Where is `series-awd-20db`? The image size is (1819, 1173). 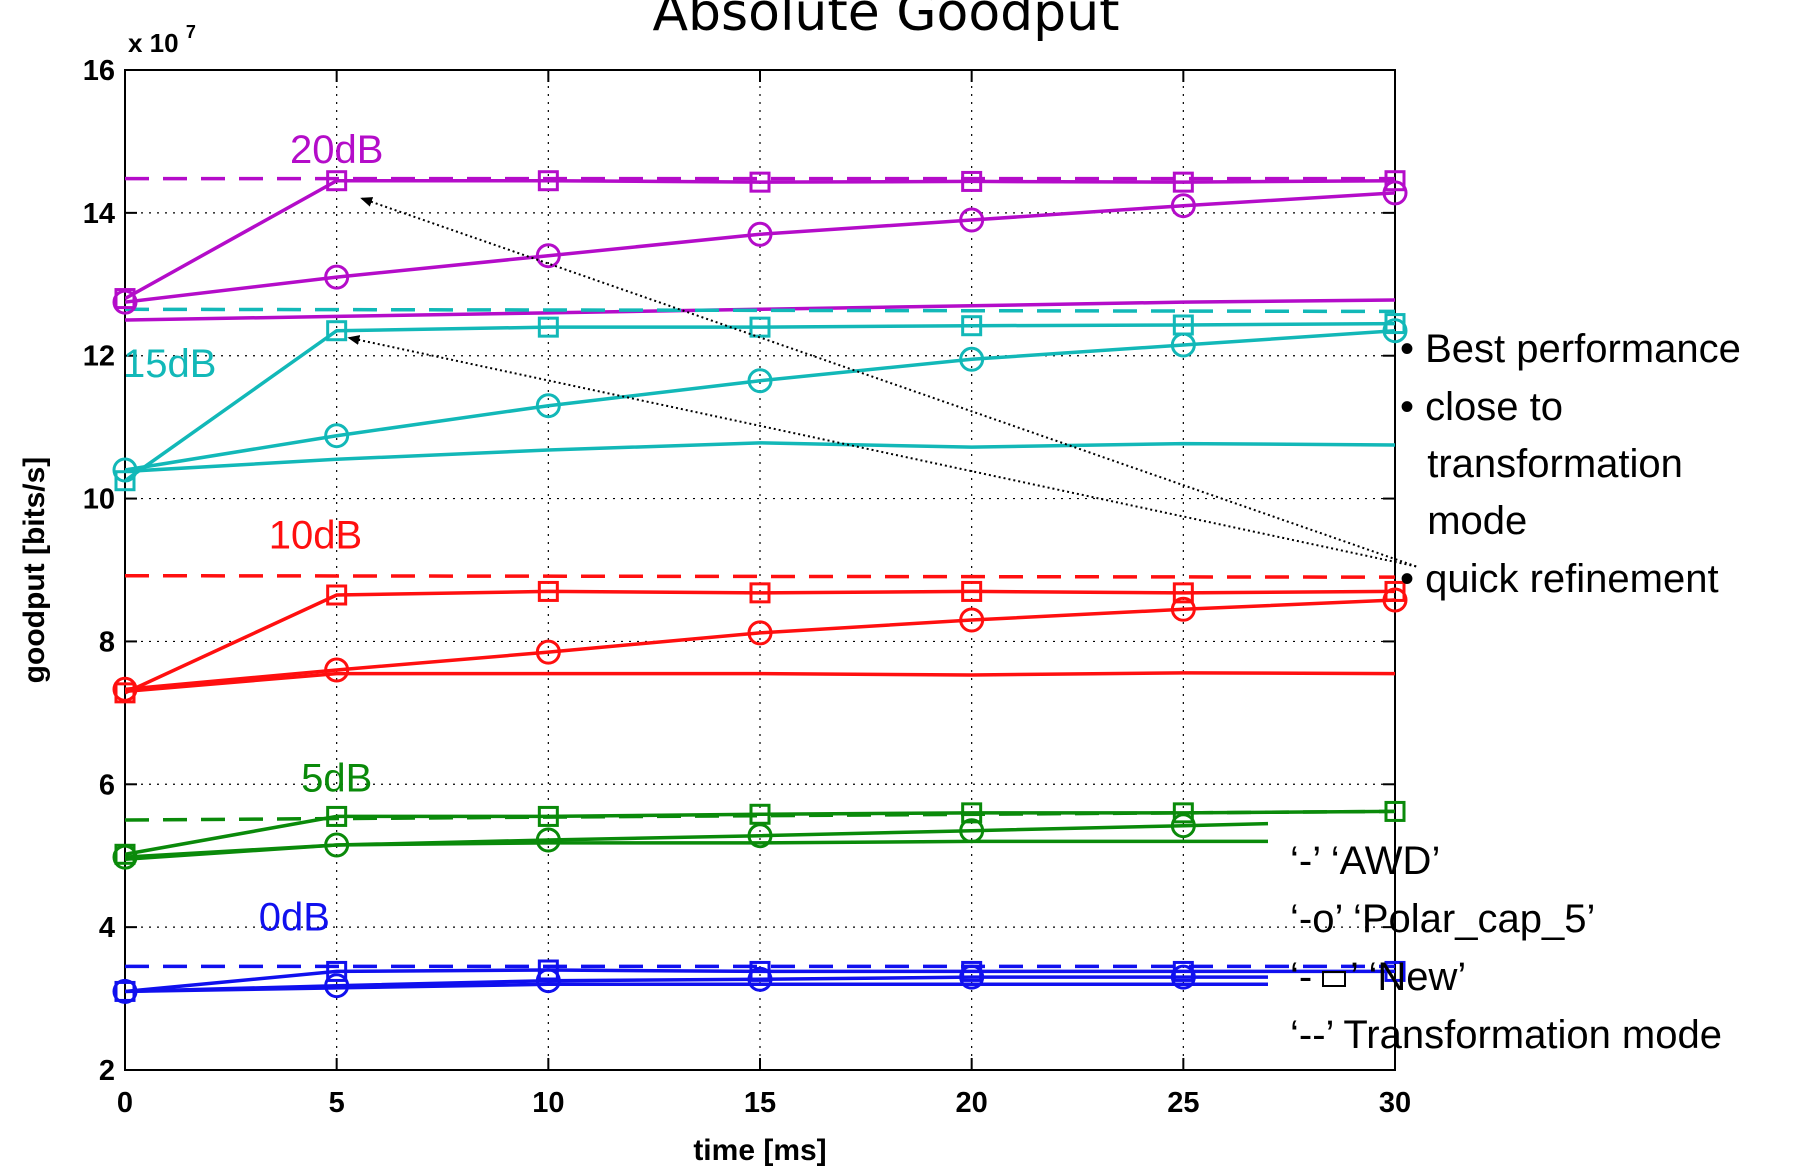 series-awd-20db is located at coordinates (760, 310).